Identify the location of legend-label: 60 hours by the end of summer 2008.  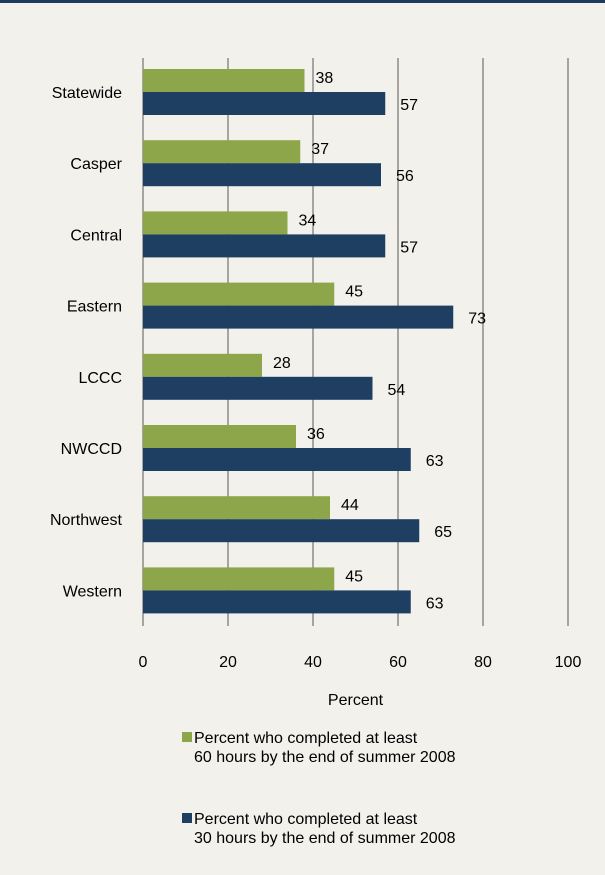
(325, 757).